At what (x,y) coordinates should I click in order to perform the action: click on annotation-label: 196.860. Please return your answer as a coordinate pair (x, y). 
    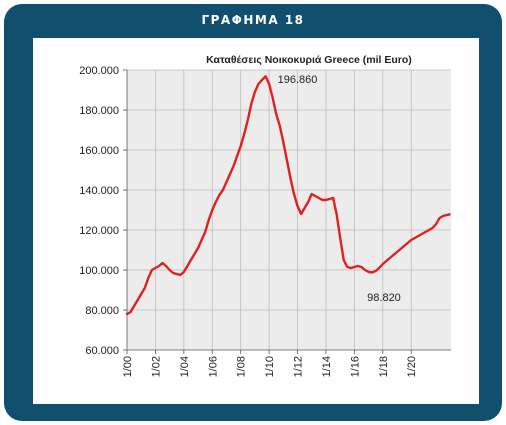
    Looking at the image, I should click on (298, 80).